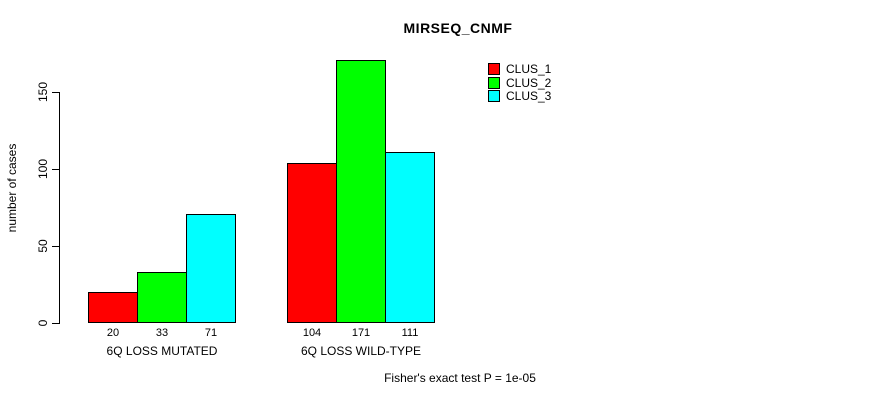 Image resolution: width=890 pixels, height=400 pixels. Describe the element at coordinates (529, 69) in the screenshot. I see `legend-label: CLUS_1` at that location.